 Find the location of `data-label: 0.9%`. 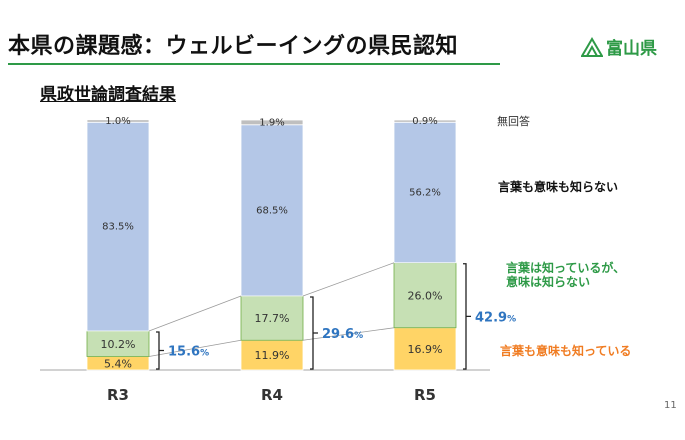

data-label: 0.9% is located at coordinates (424, 121).